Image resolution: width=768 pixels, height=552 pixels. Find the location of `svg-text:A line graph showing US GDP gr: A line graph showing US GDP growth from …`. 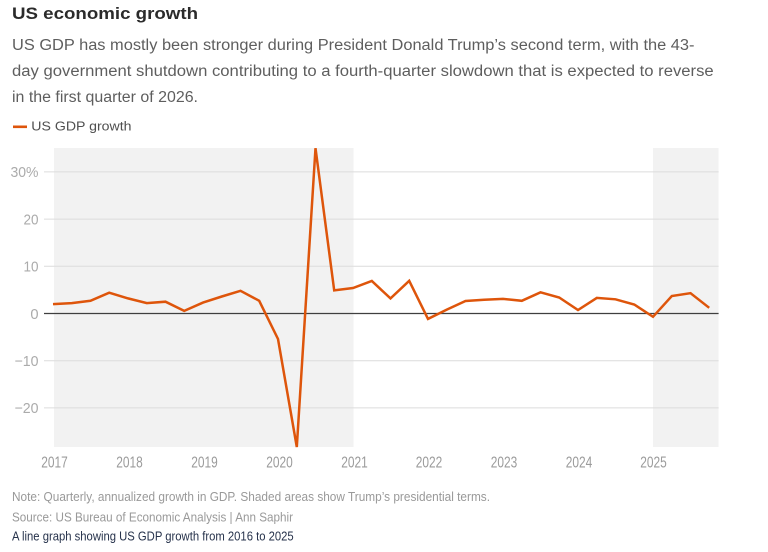

svg-text:A line graph showing US GDP gr: A line graph showing US GDP growth from … is located at coordinates (153, 535).